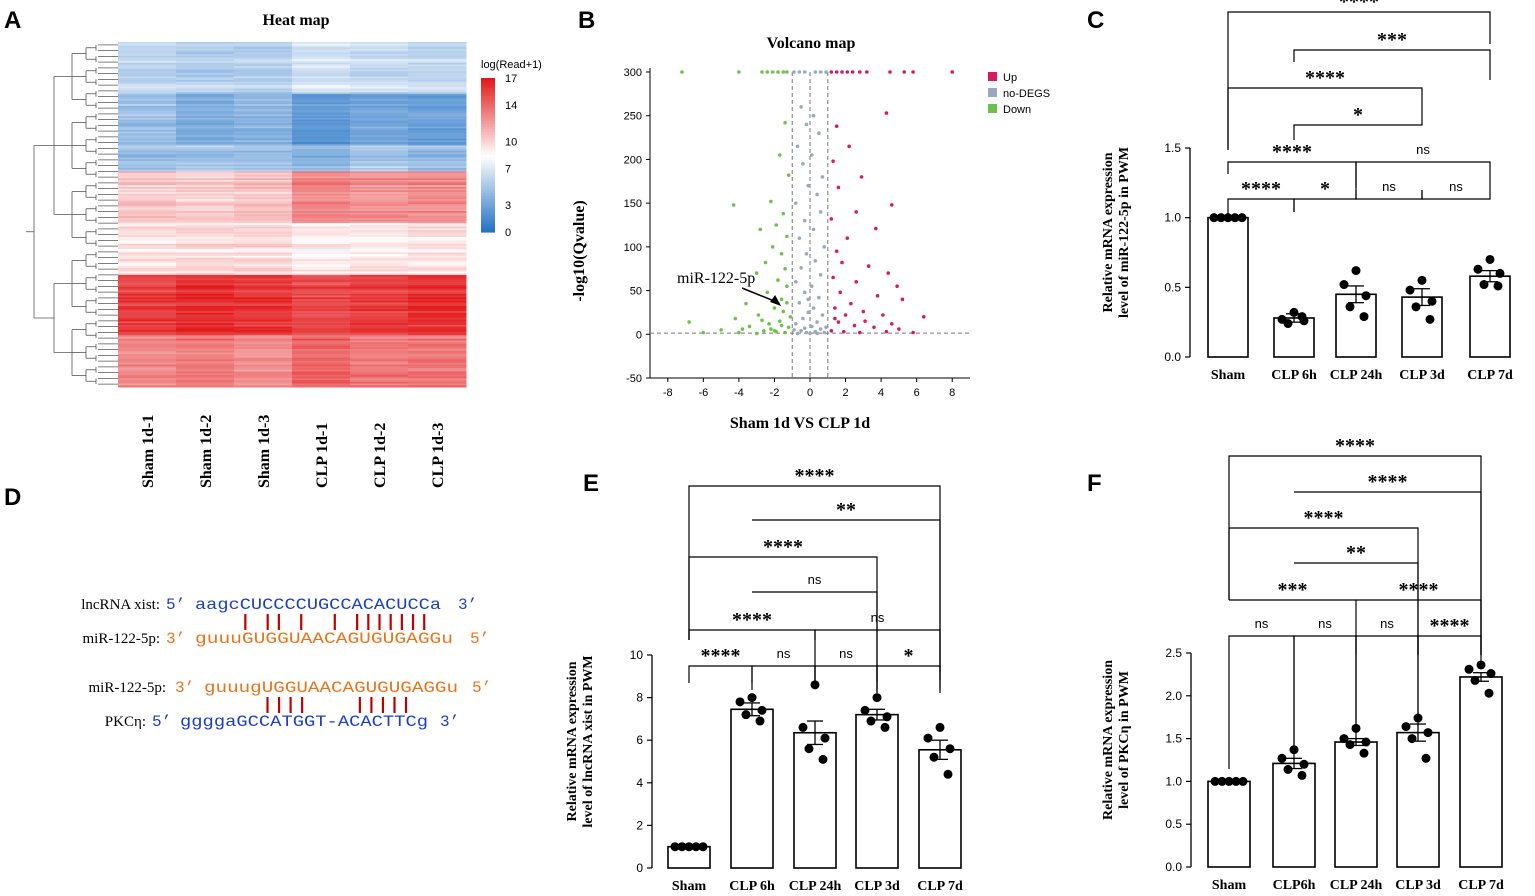  What do you see at coordinates (1481, 772) in the screenshot?
I see `bar` at bounding box center [1481, 772].